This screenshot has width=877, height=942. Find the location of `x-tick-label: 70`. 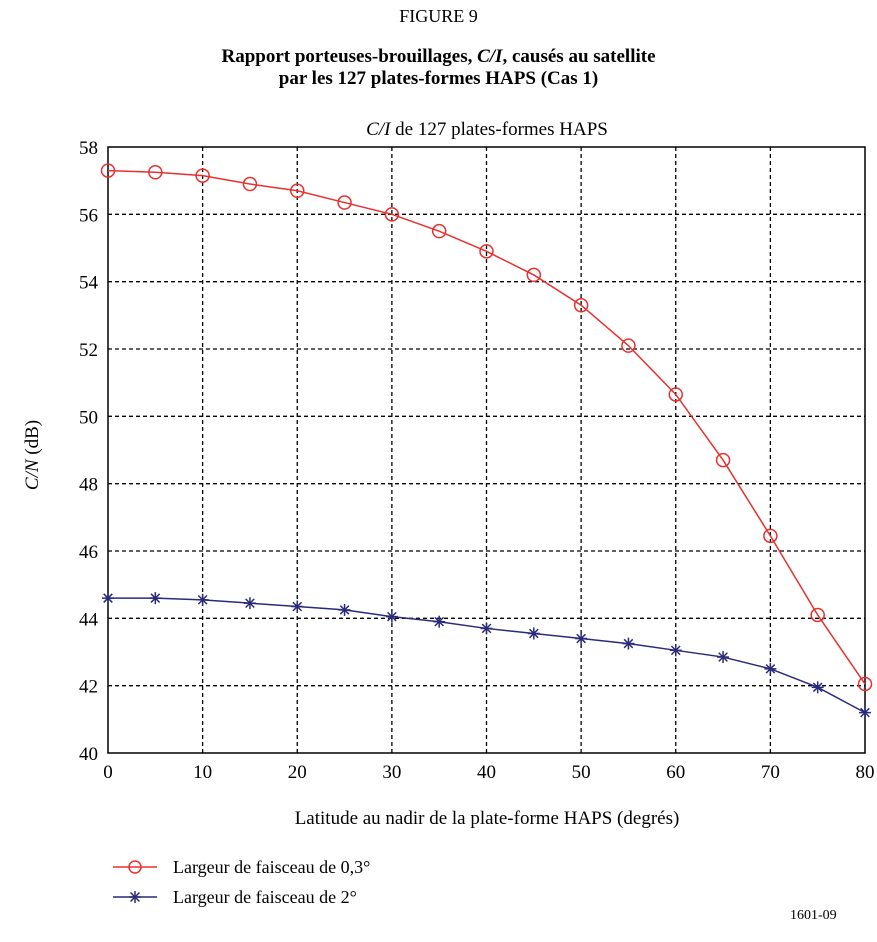

x-tick-label: 70 is located at coordinates (770, 772).